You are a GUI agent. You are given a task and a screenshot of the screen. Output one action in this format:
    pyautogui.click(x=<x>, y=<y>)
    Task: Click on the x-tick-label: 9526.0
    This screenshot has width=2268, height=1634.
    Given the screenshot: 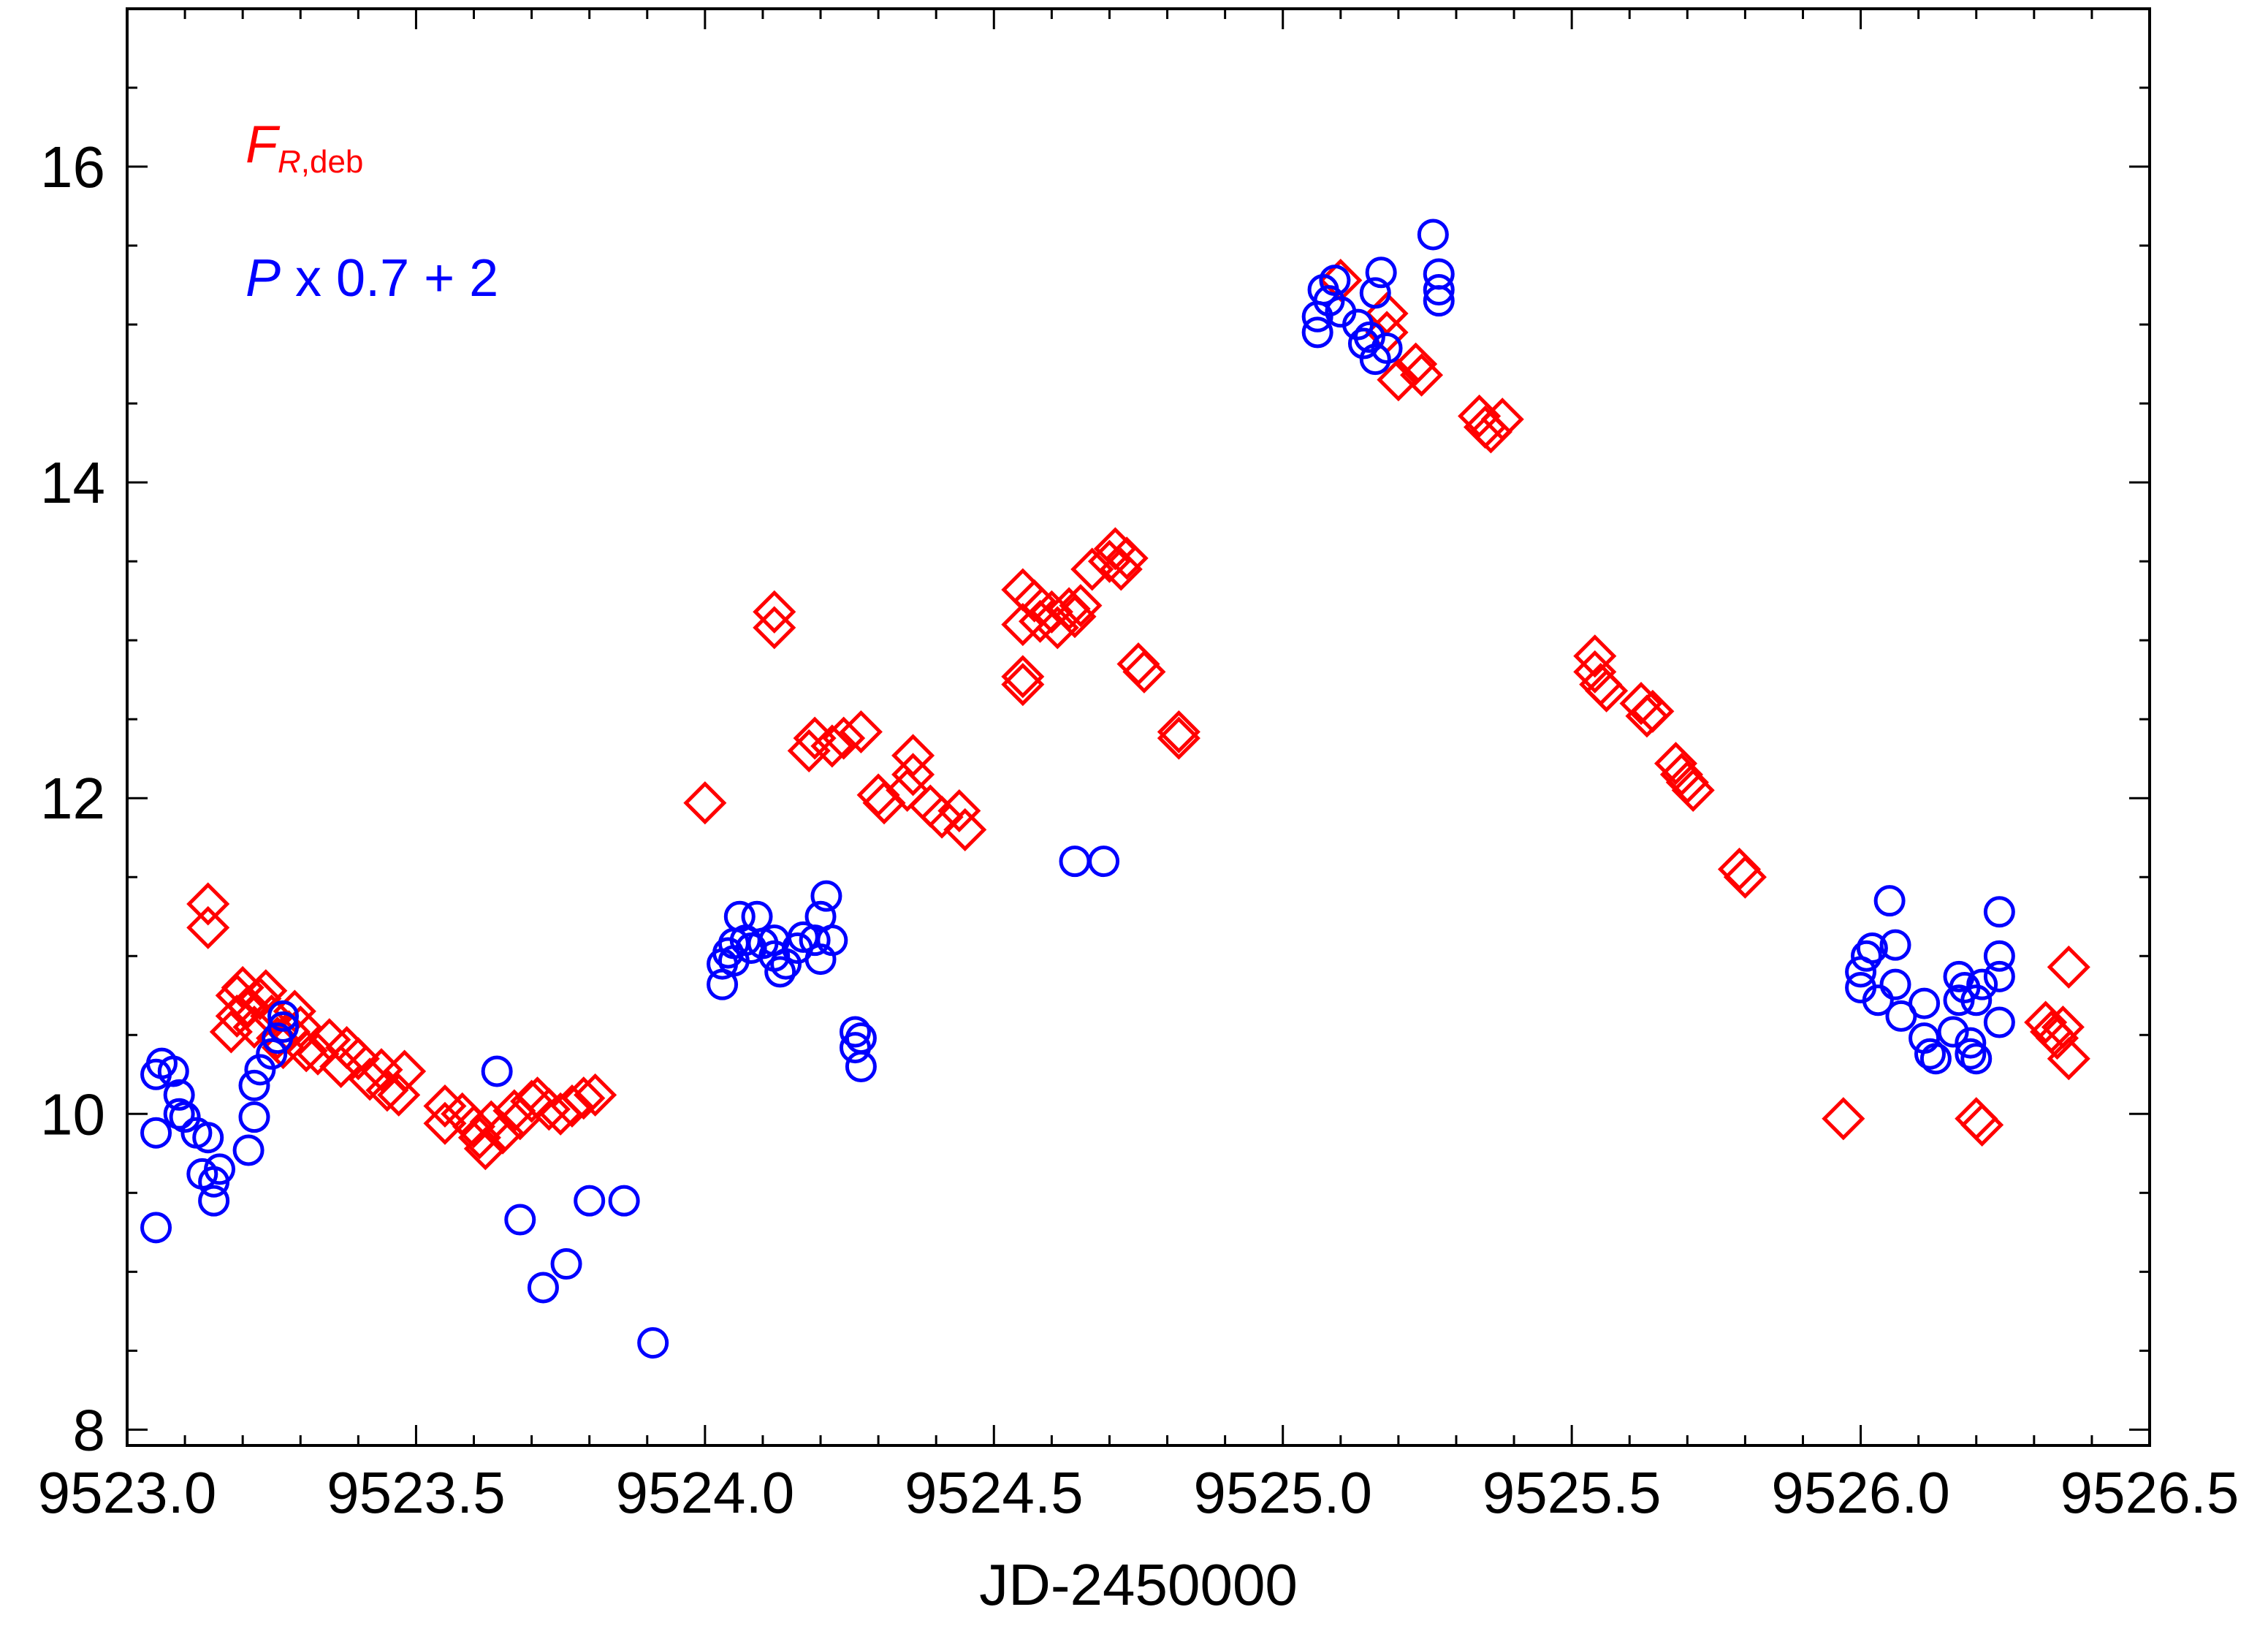 What is the action you would take?
    pyautogui.click(x=1860, y=1492)
    